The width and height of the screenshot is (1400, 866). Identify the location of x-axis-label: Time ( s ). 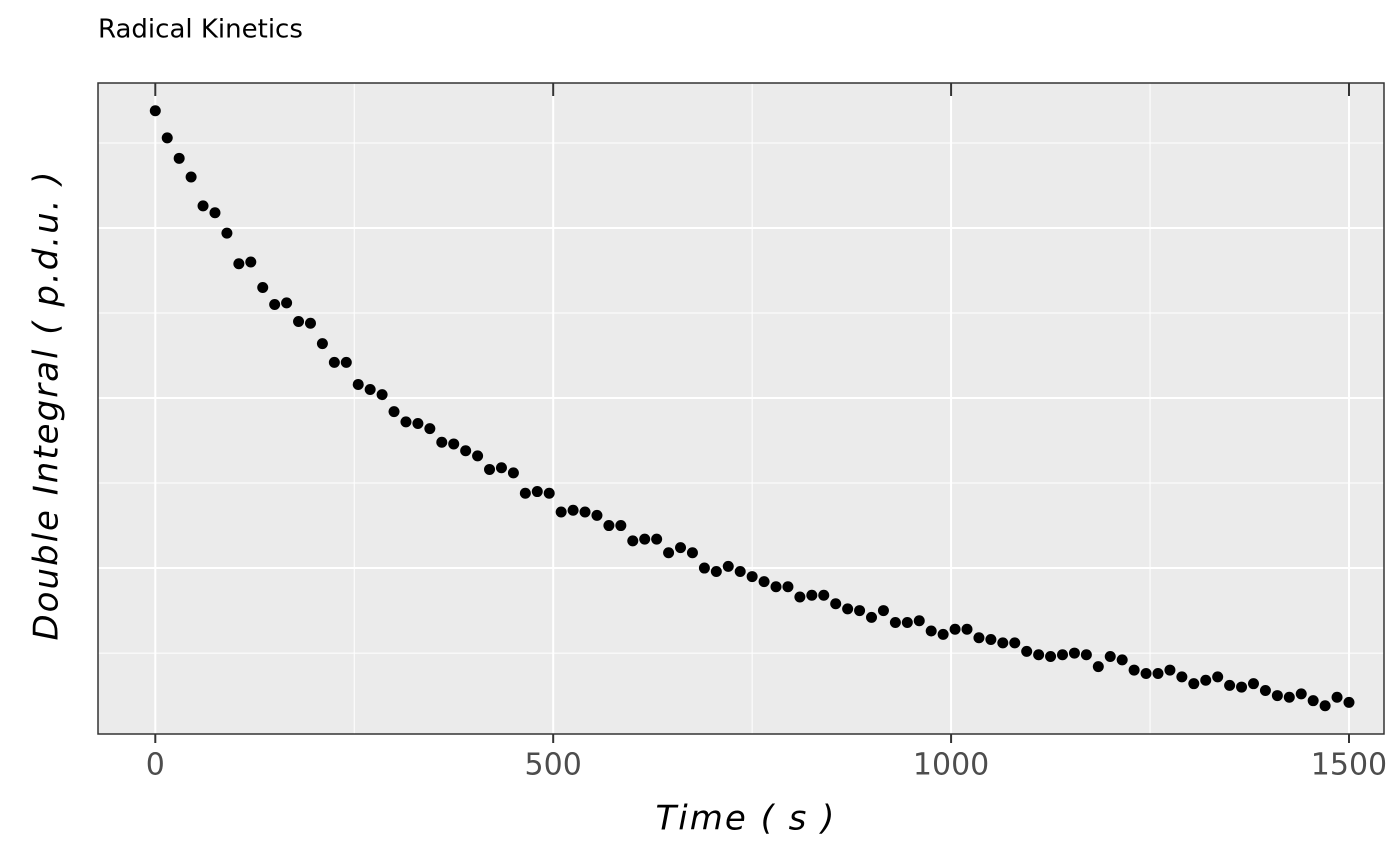
(746, 819).